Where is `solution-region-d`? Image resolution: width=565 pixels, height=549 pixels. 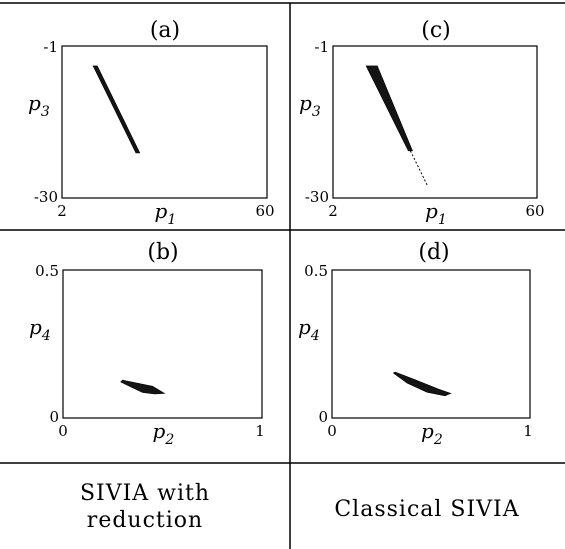
solution-region-d is located at coordinates (422, 384).